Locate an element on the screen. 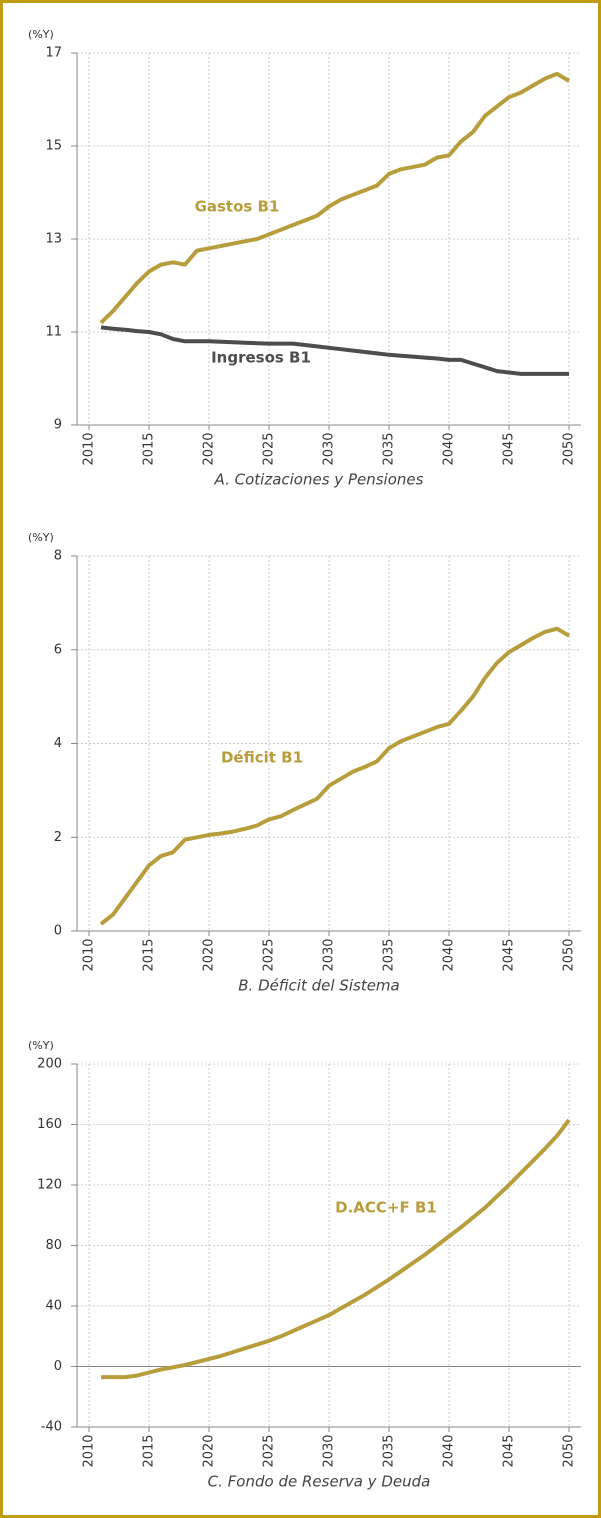 This screenshot has height=1518, width=601. y-tick-label: 2 is located at coordinates (58, 837).